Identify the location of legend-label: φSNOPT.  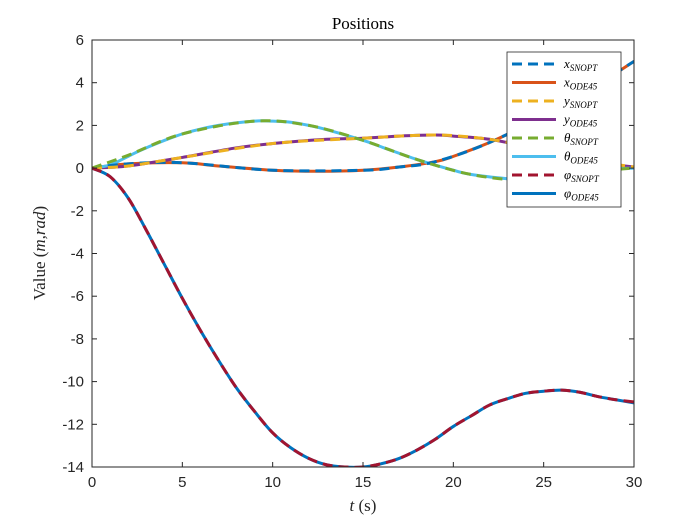
(582, 175).